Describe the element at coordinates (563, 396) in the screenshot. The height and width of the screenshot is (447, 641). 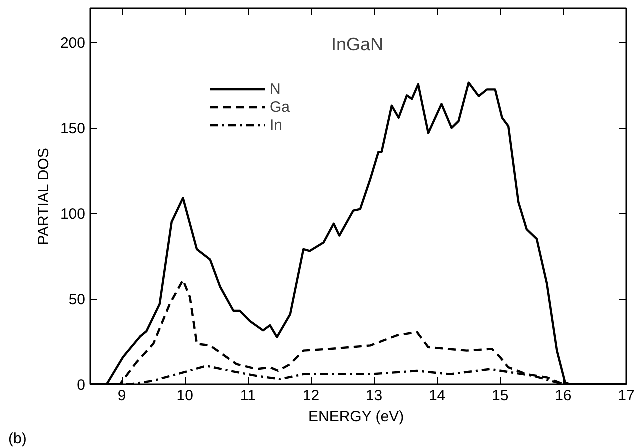
I see `x-tick-label: 16` at that location.